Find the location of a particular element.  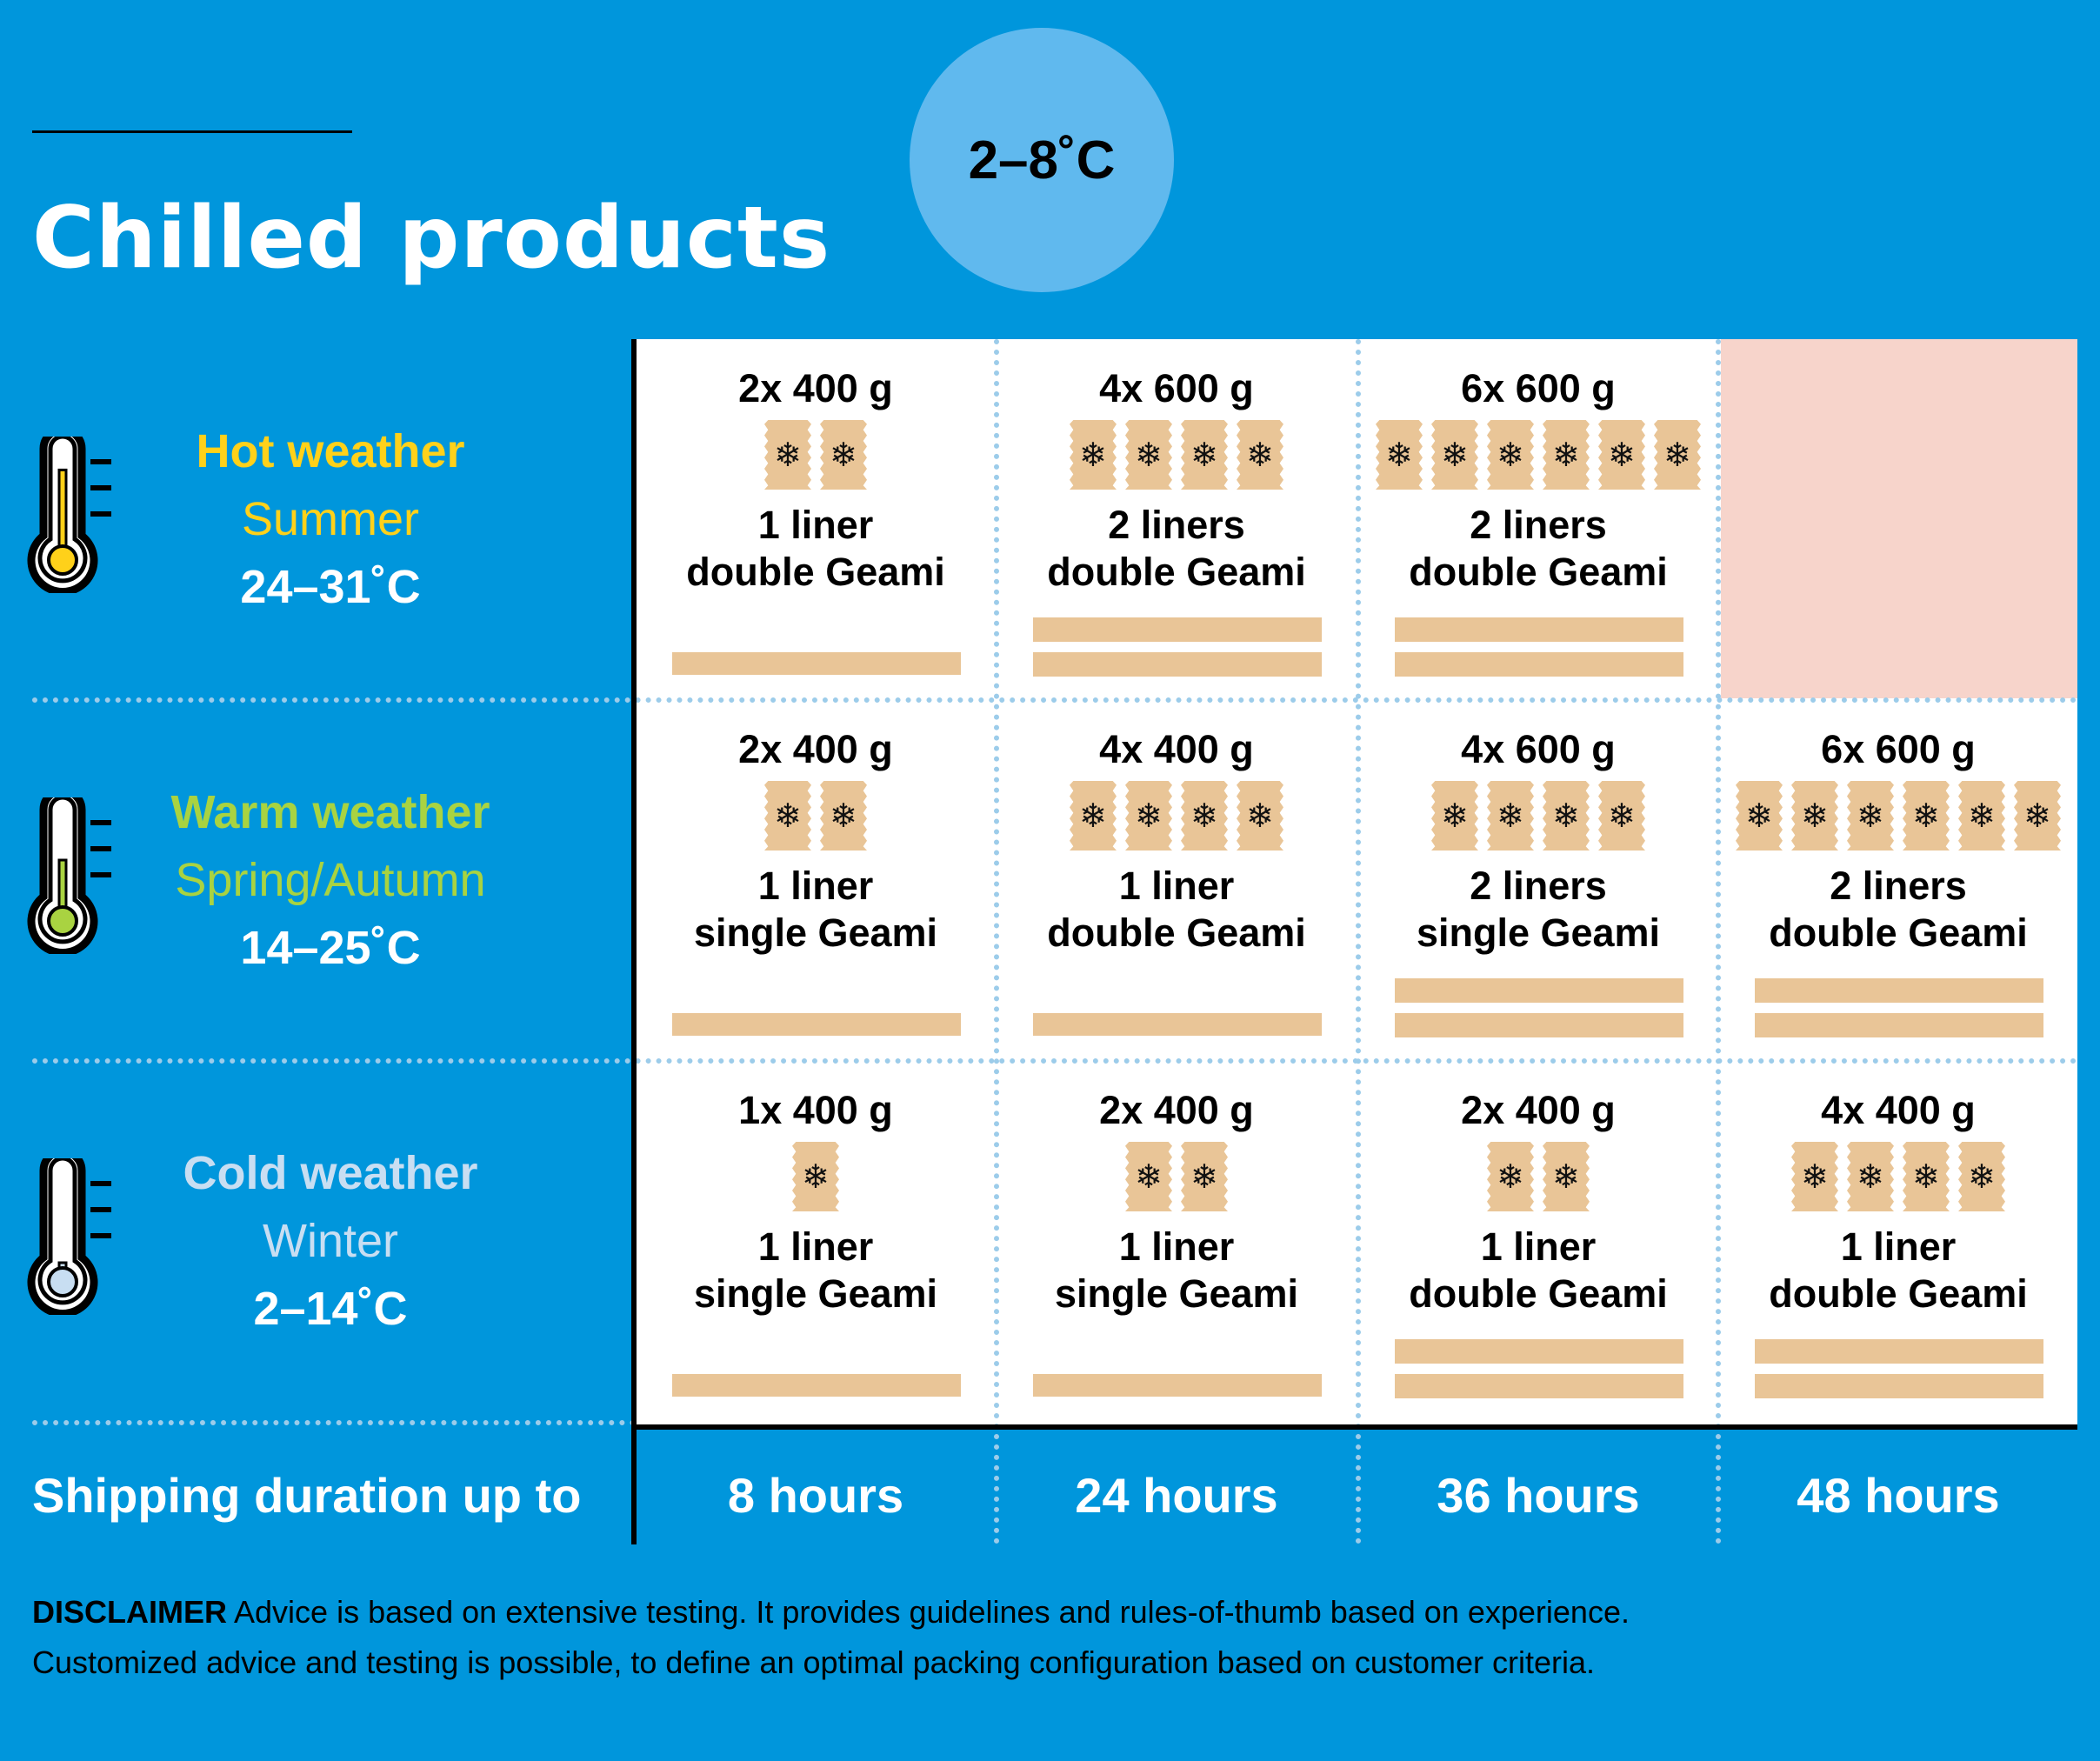

duration-48h: 48 hours is located at coordinates (1898, 1495).